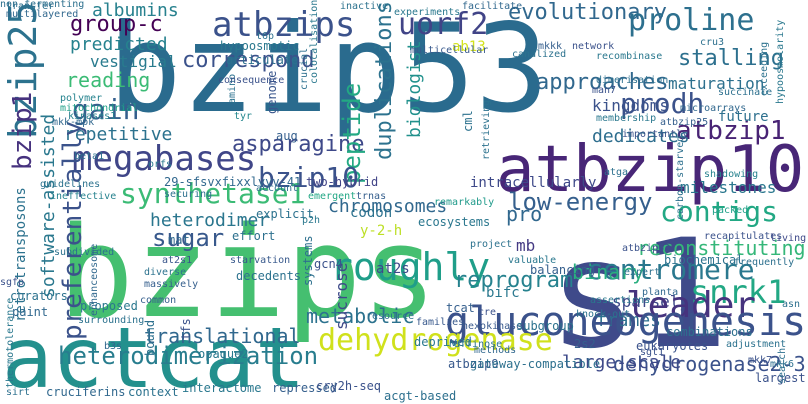 The height and width of the screenshot is (404, 808). Describe the element at coordinates (731, 174) in the screenshot. I see `word: shadowing` at that location.